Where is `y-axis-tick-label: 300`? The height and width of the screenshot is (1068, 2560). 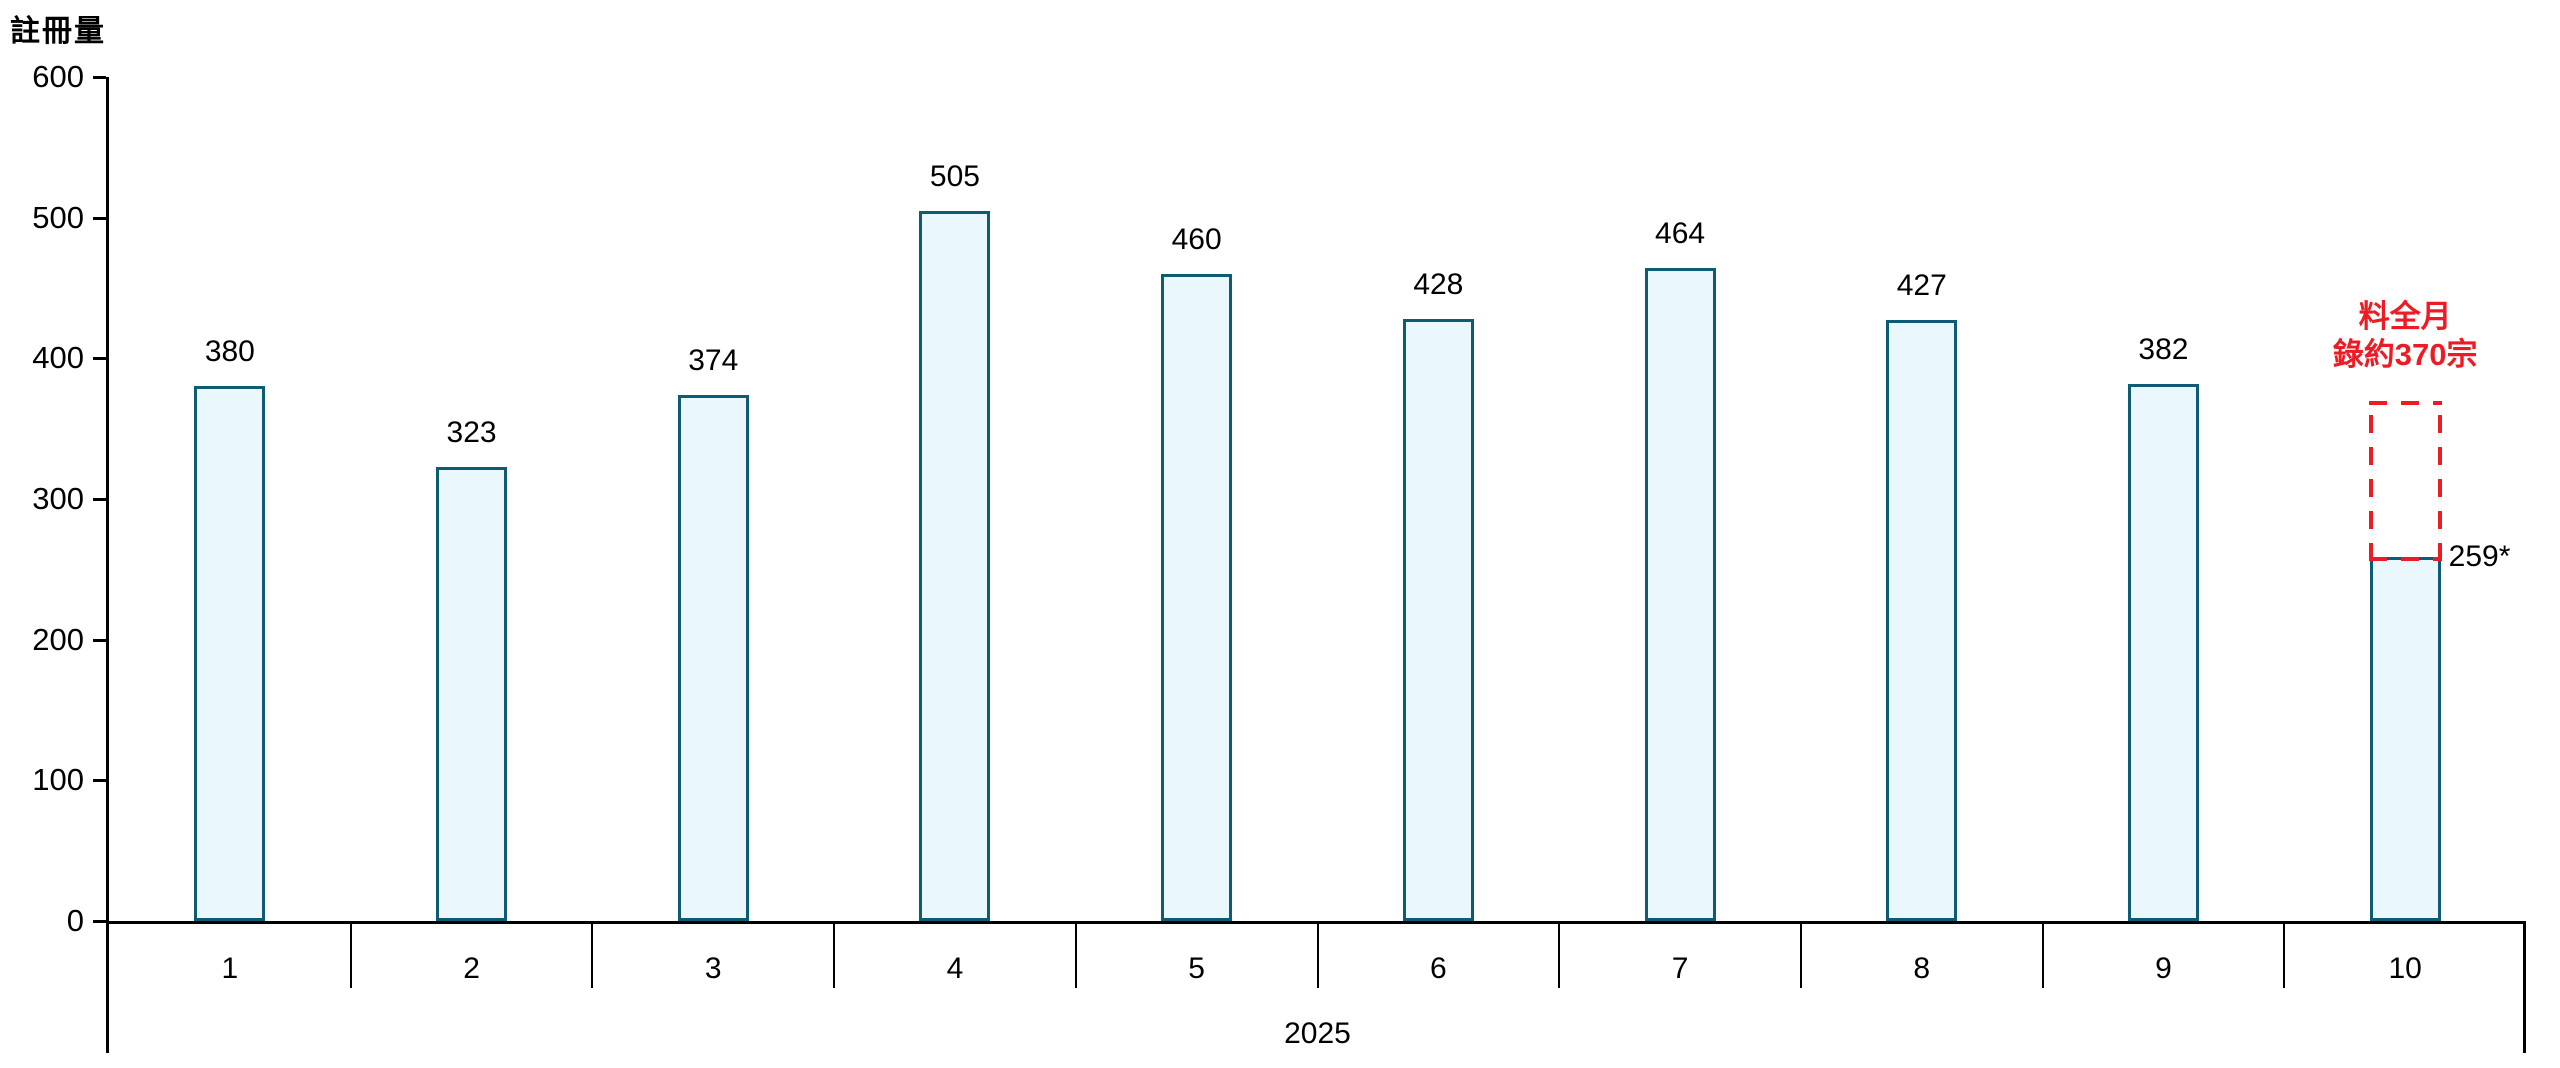
y-axis-tick-label: 300 is located at coordinates (58, 498).